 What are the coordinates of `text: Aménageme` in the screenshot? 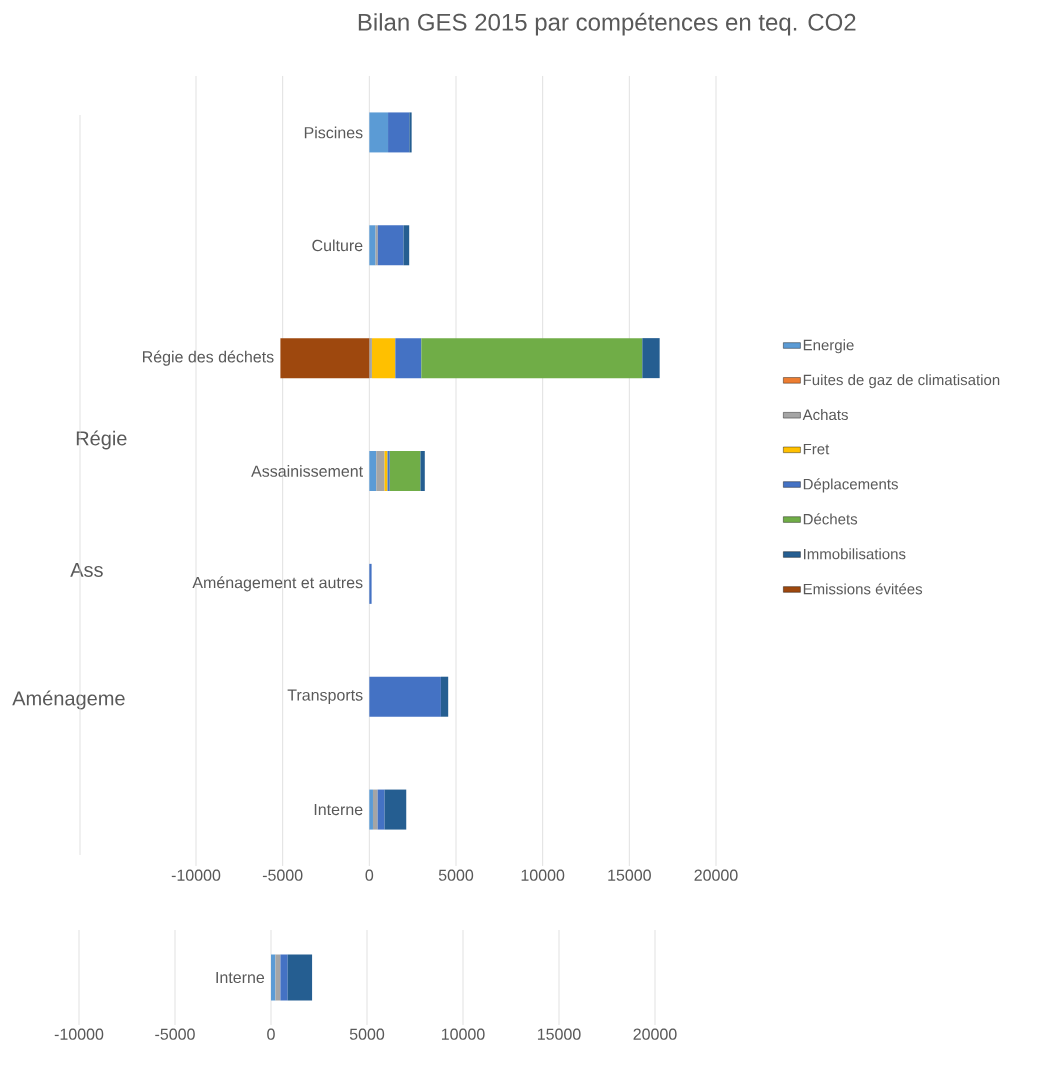 It's located at (68, 700).